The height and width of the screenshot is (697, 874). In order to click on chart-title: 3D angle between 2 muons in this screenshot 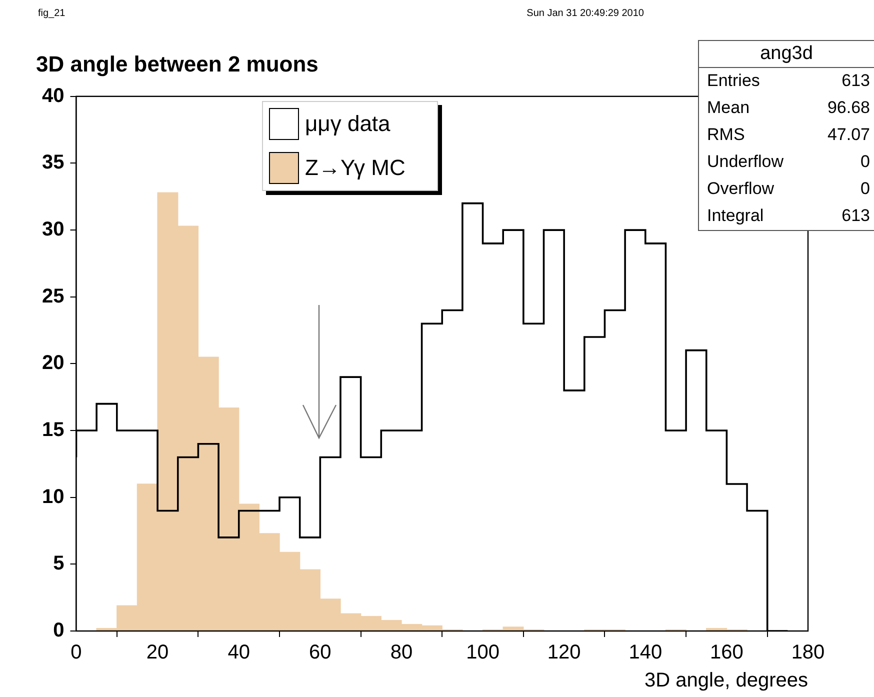, I will do `click(177, 63)`.